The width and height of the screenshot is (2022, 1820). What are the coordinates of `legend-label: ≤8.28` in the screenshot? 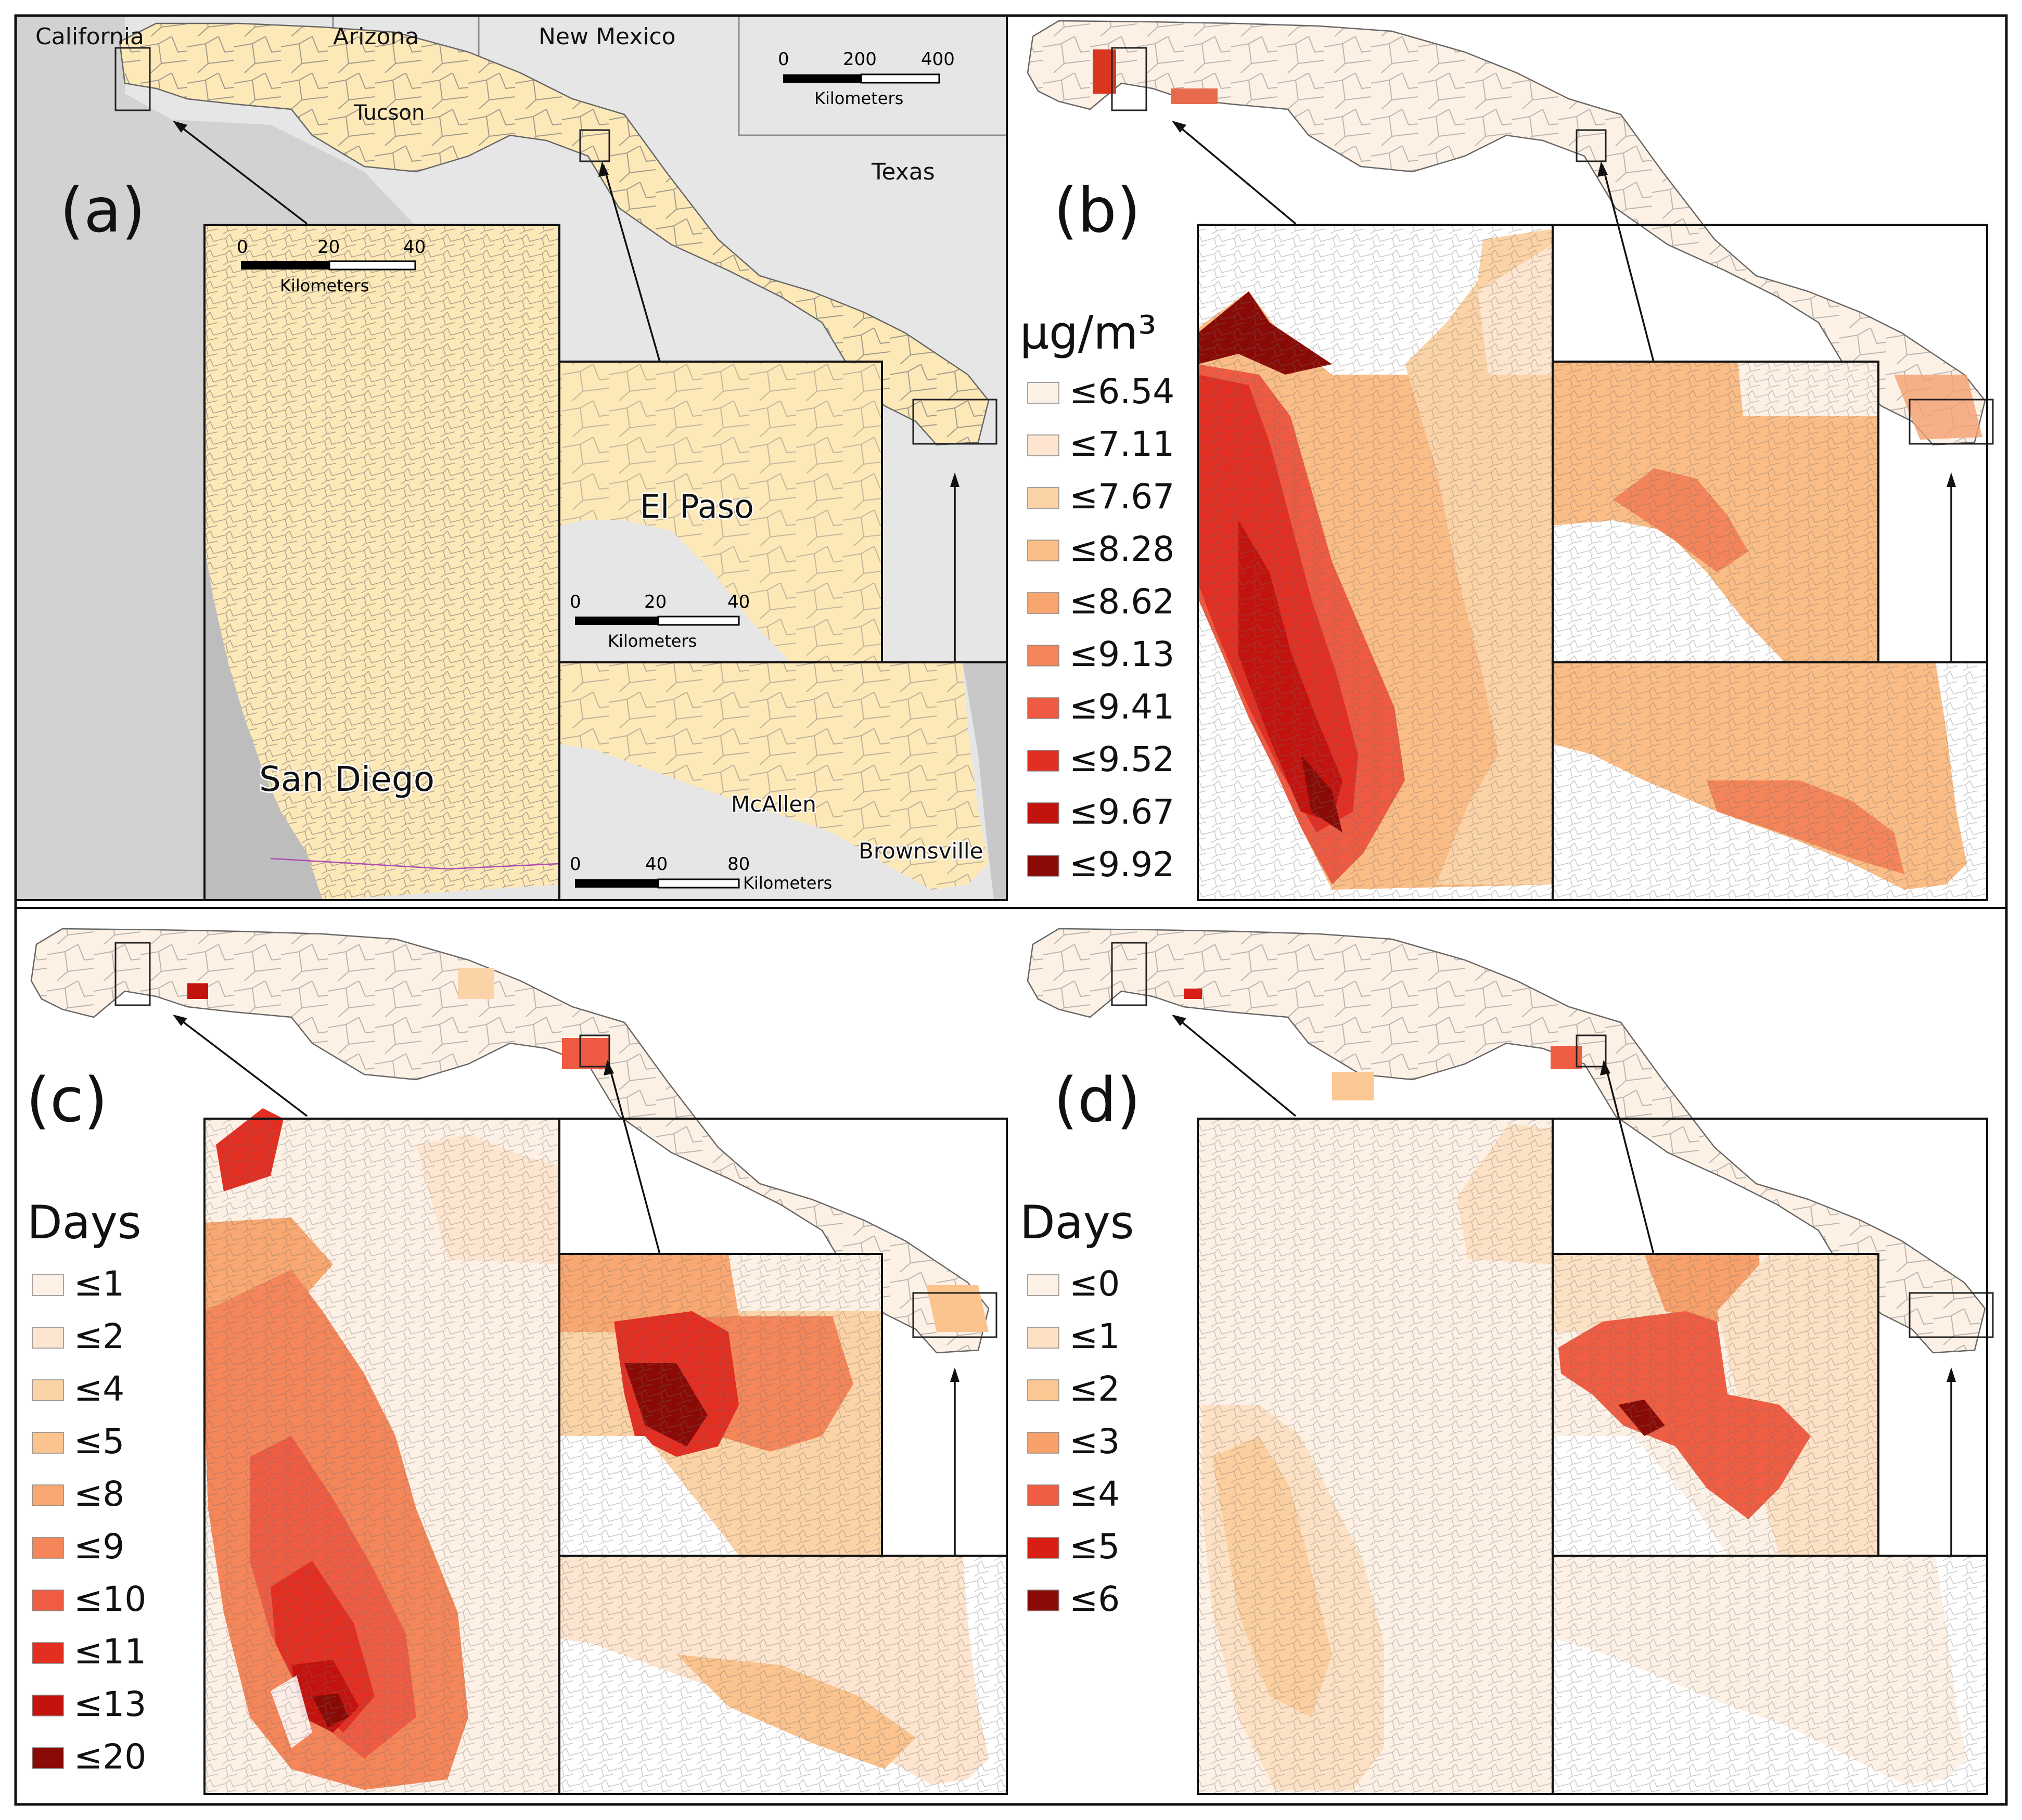 It's located at (1121, 549).